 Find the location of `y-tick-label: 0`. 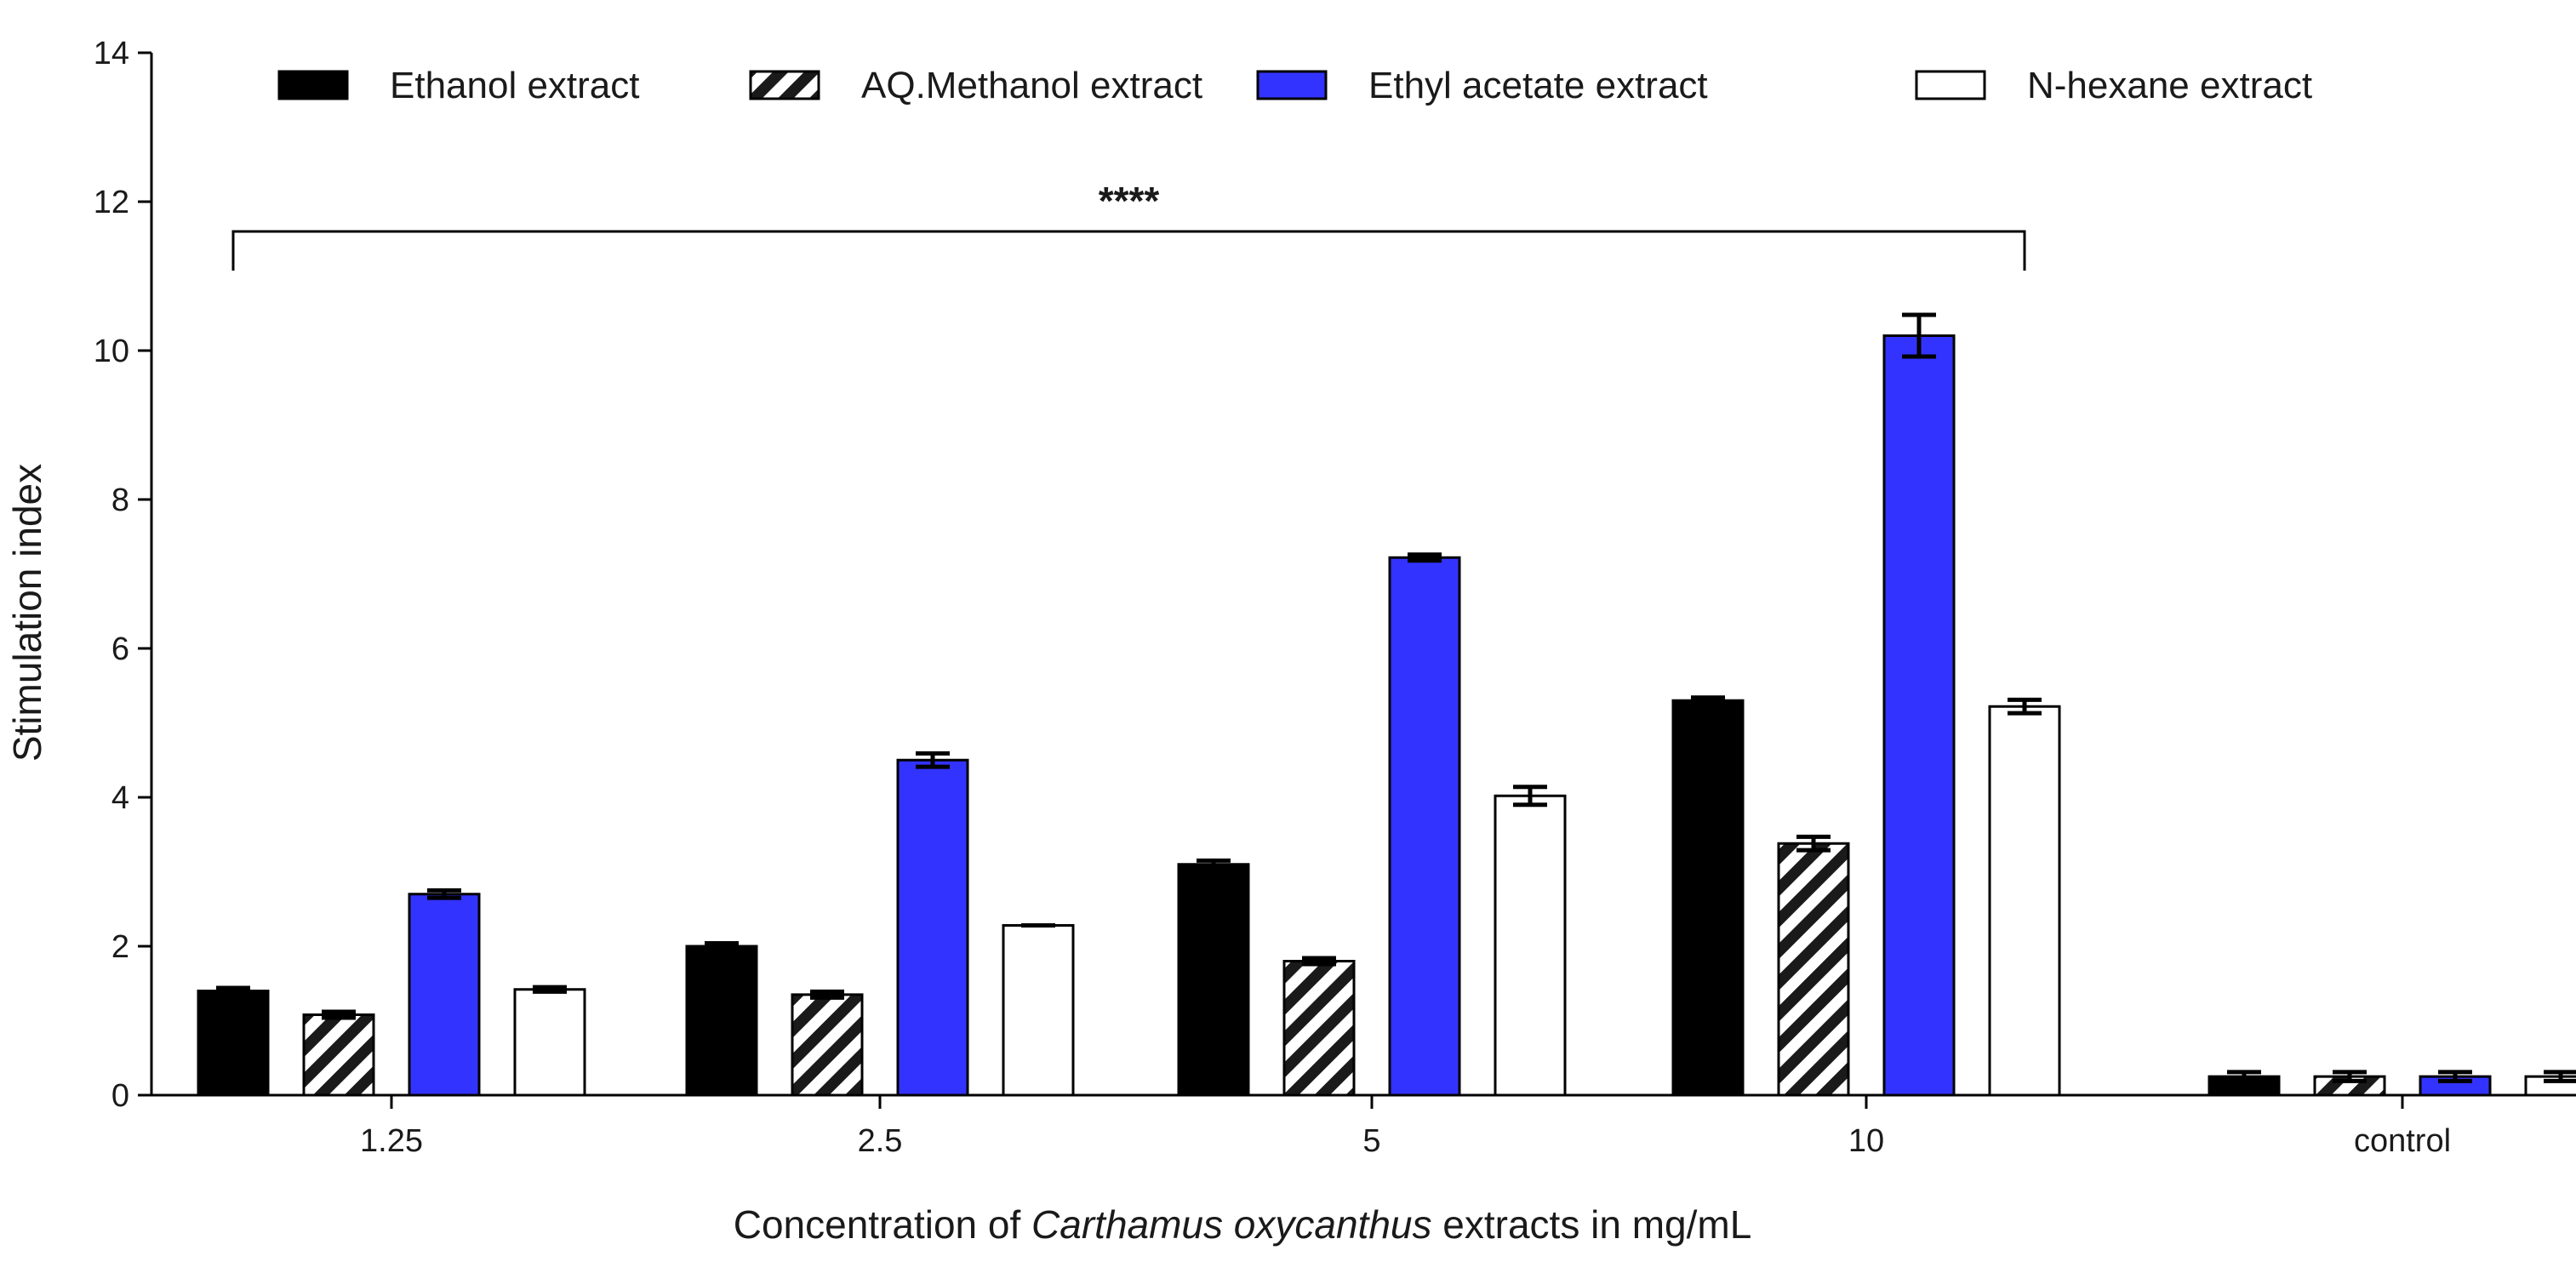

y-tick-label: 0 is located at coordinates (120, 1096).